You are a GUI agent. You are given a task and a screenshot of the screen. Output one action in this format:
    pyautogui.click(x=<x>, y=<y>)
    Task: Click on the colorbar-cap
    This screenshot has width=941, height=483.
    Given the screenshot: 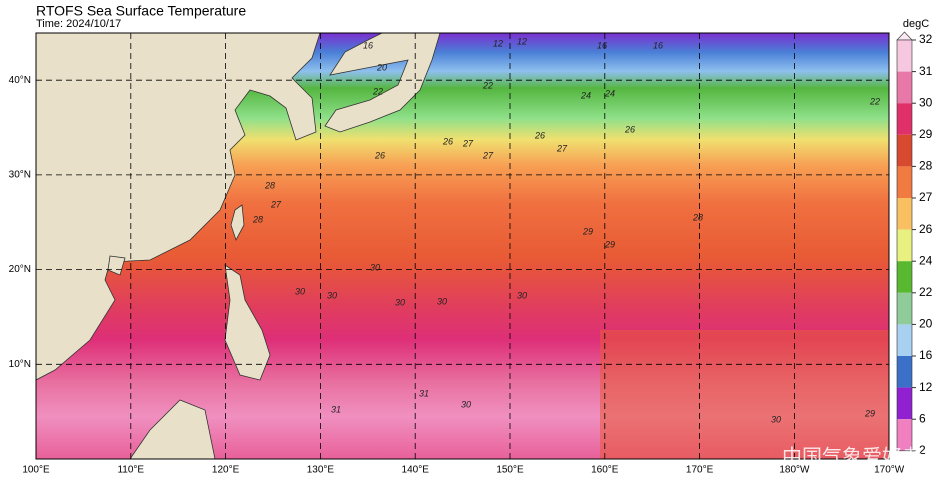 What is the action you would take?
    pyautogui.click(x=904, y=36)
    